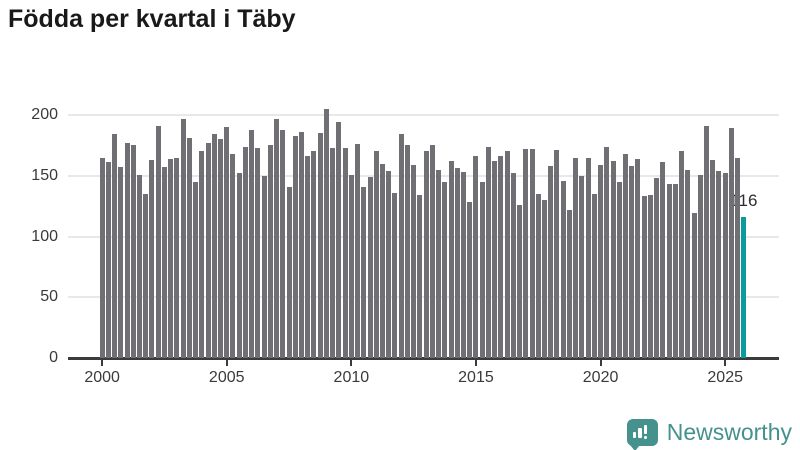  Describe the element at coordinates (744, 287) in the screenshot. I see `highlighted-bar` at that location.